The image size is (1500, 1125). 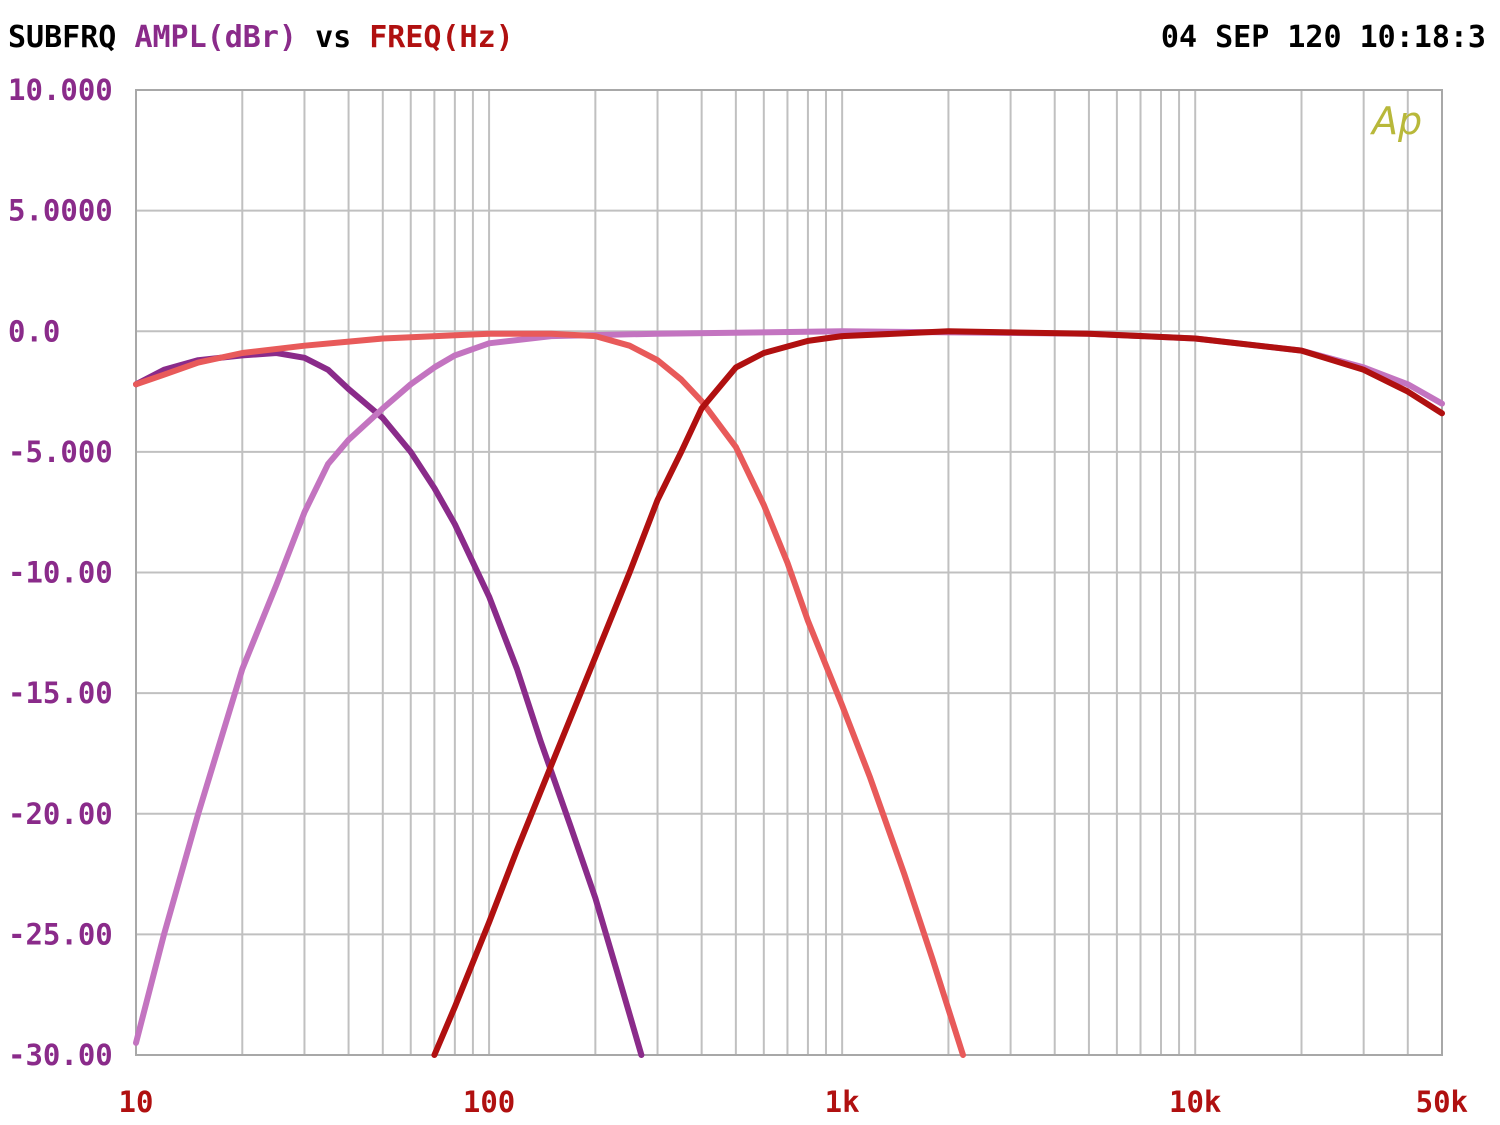 What do you see at coordinates (60, 211) in the screenshot?
I see `y-tick-label: 5.0000` at bounding box center [60, 211].